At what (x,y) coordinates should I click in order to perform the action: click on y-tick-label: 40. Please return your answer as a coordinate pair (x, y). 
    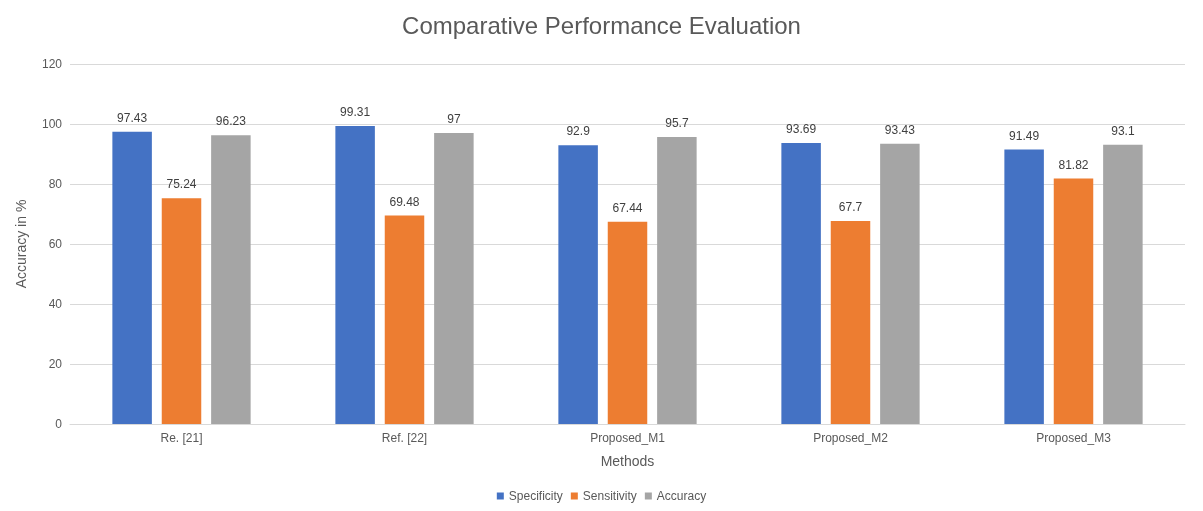
    Looking at the image, I should click on (55, 304).